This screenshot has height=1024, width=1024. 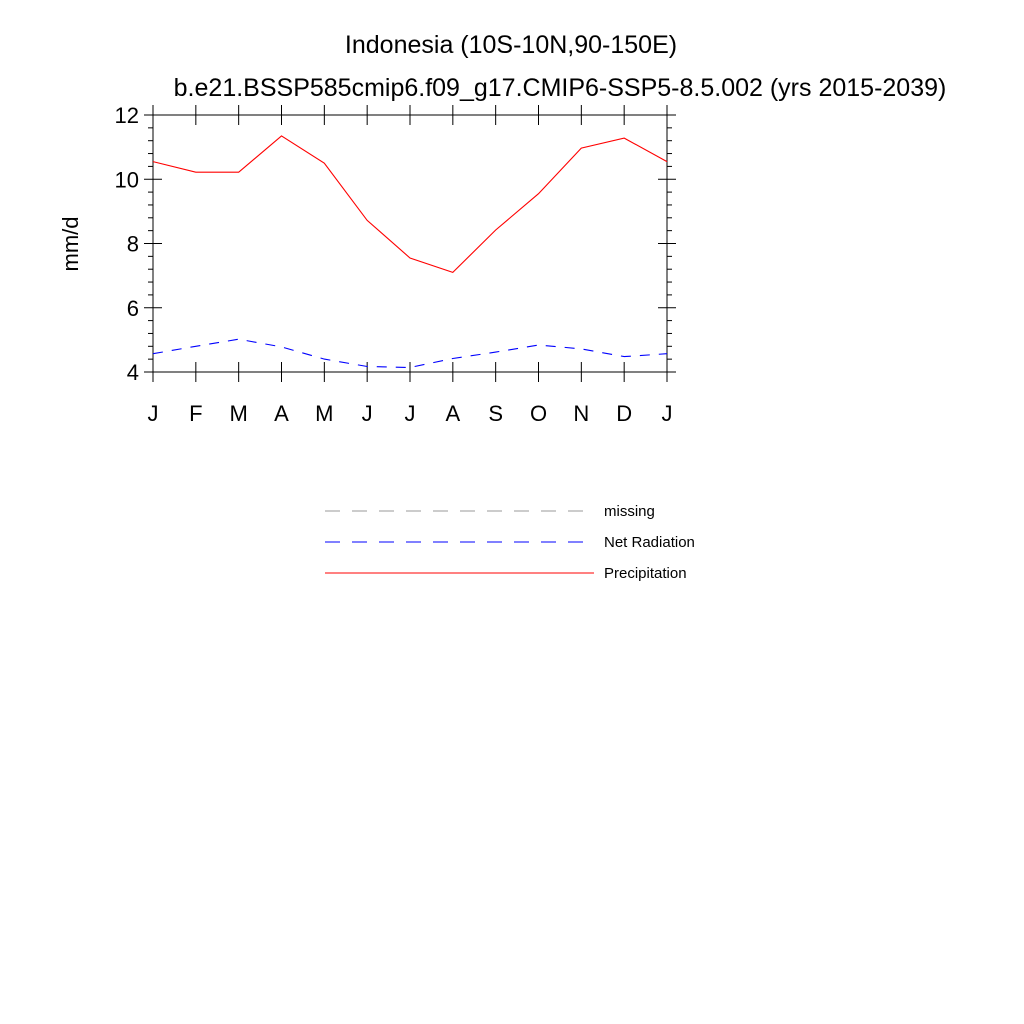 I want to click on plot-frame, so click(x=410, y=243).